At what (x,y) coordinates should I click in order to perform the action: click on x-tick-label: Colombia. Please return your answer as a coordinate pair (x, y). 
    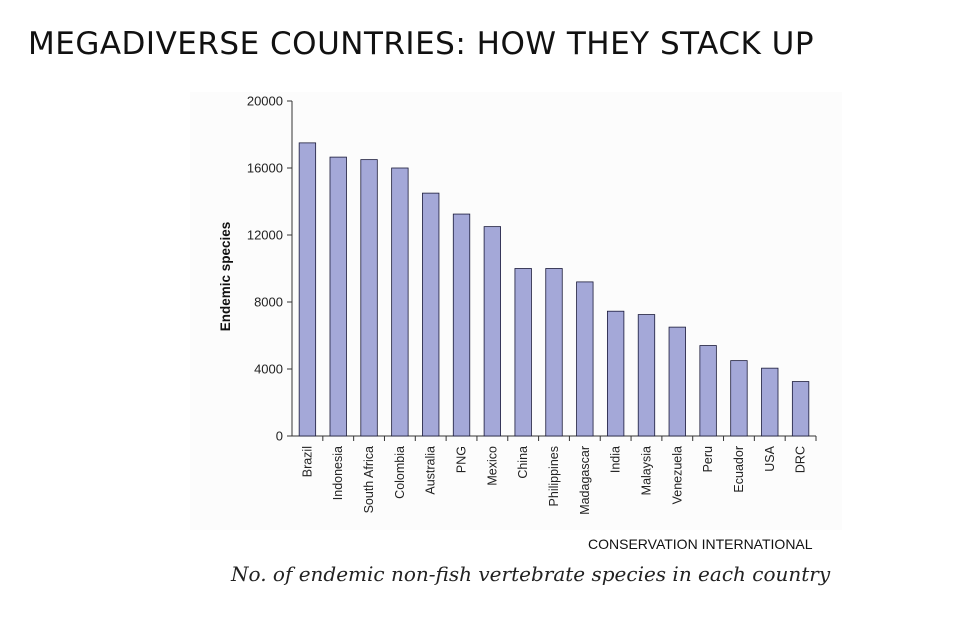
    Looking at the image, I should click on (400, 472).